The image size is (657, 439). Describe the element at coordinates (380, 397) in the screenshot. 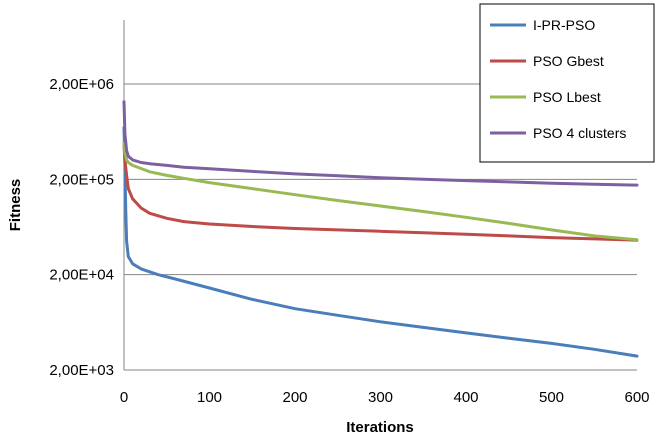

I see `x-tick-label: 300` at that location.